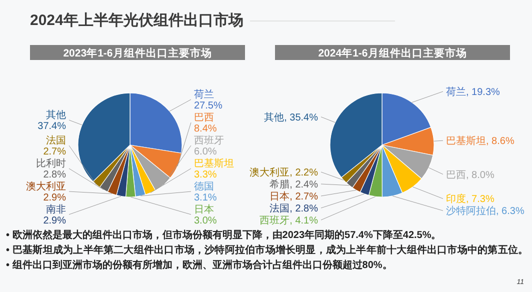 This screenshot has width=532, height=292. What do you see at coordinates (205, 175) in the screenshot?
I see `data-label: 3.3%` at bounding box center [205, 175].